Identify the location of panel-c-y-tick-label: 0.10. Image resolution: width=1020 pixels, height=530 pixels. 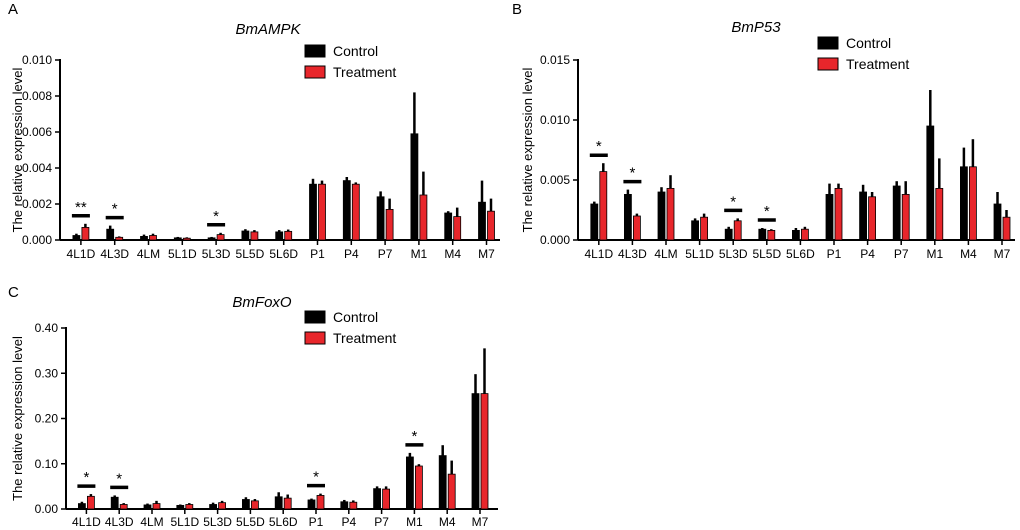
(47, 464).